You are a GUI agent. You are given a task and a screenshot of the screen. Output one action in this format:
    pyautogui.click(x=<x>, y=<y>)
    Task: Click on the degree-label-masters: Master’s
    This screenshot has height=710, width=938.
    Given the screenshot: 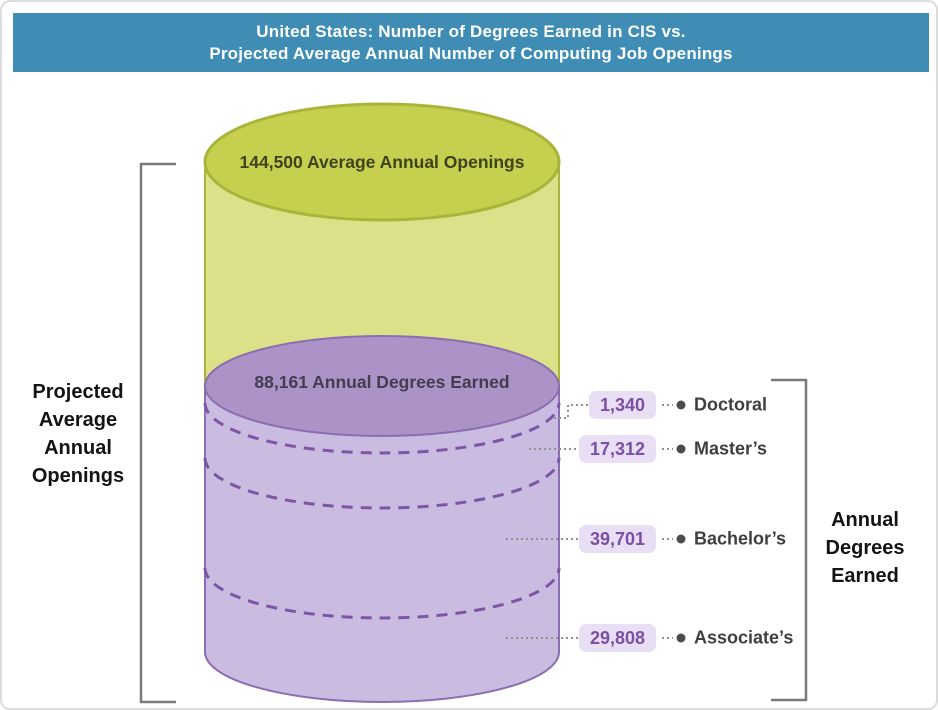 What is the action you would take?
    pyautogui.click(x=731, y=448)
    